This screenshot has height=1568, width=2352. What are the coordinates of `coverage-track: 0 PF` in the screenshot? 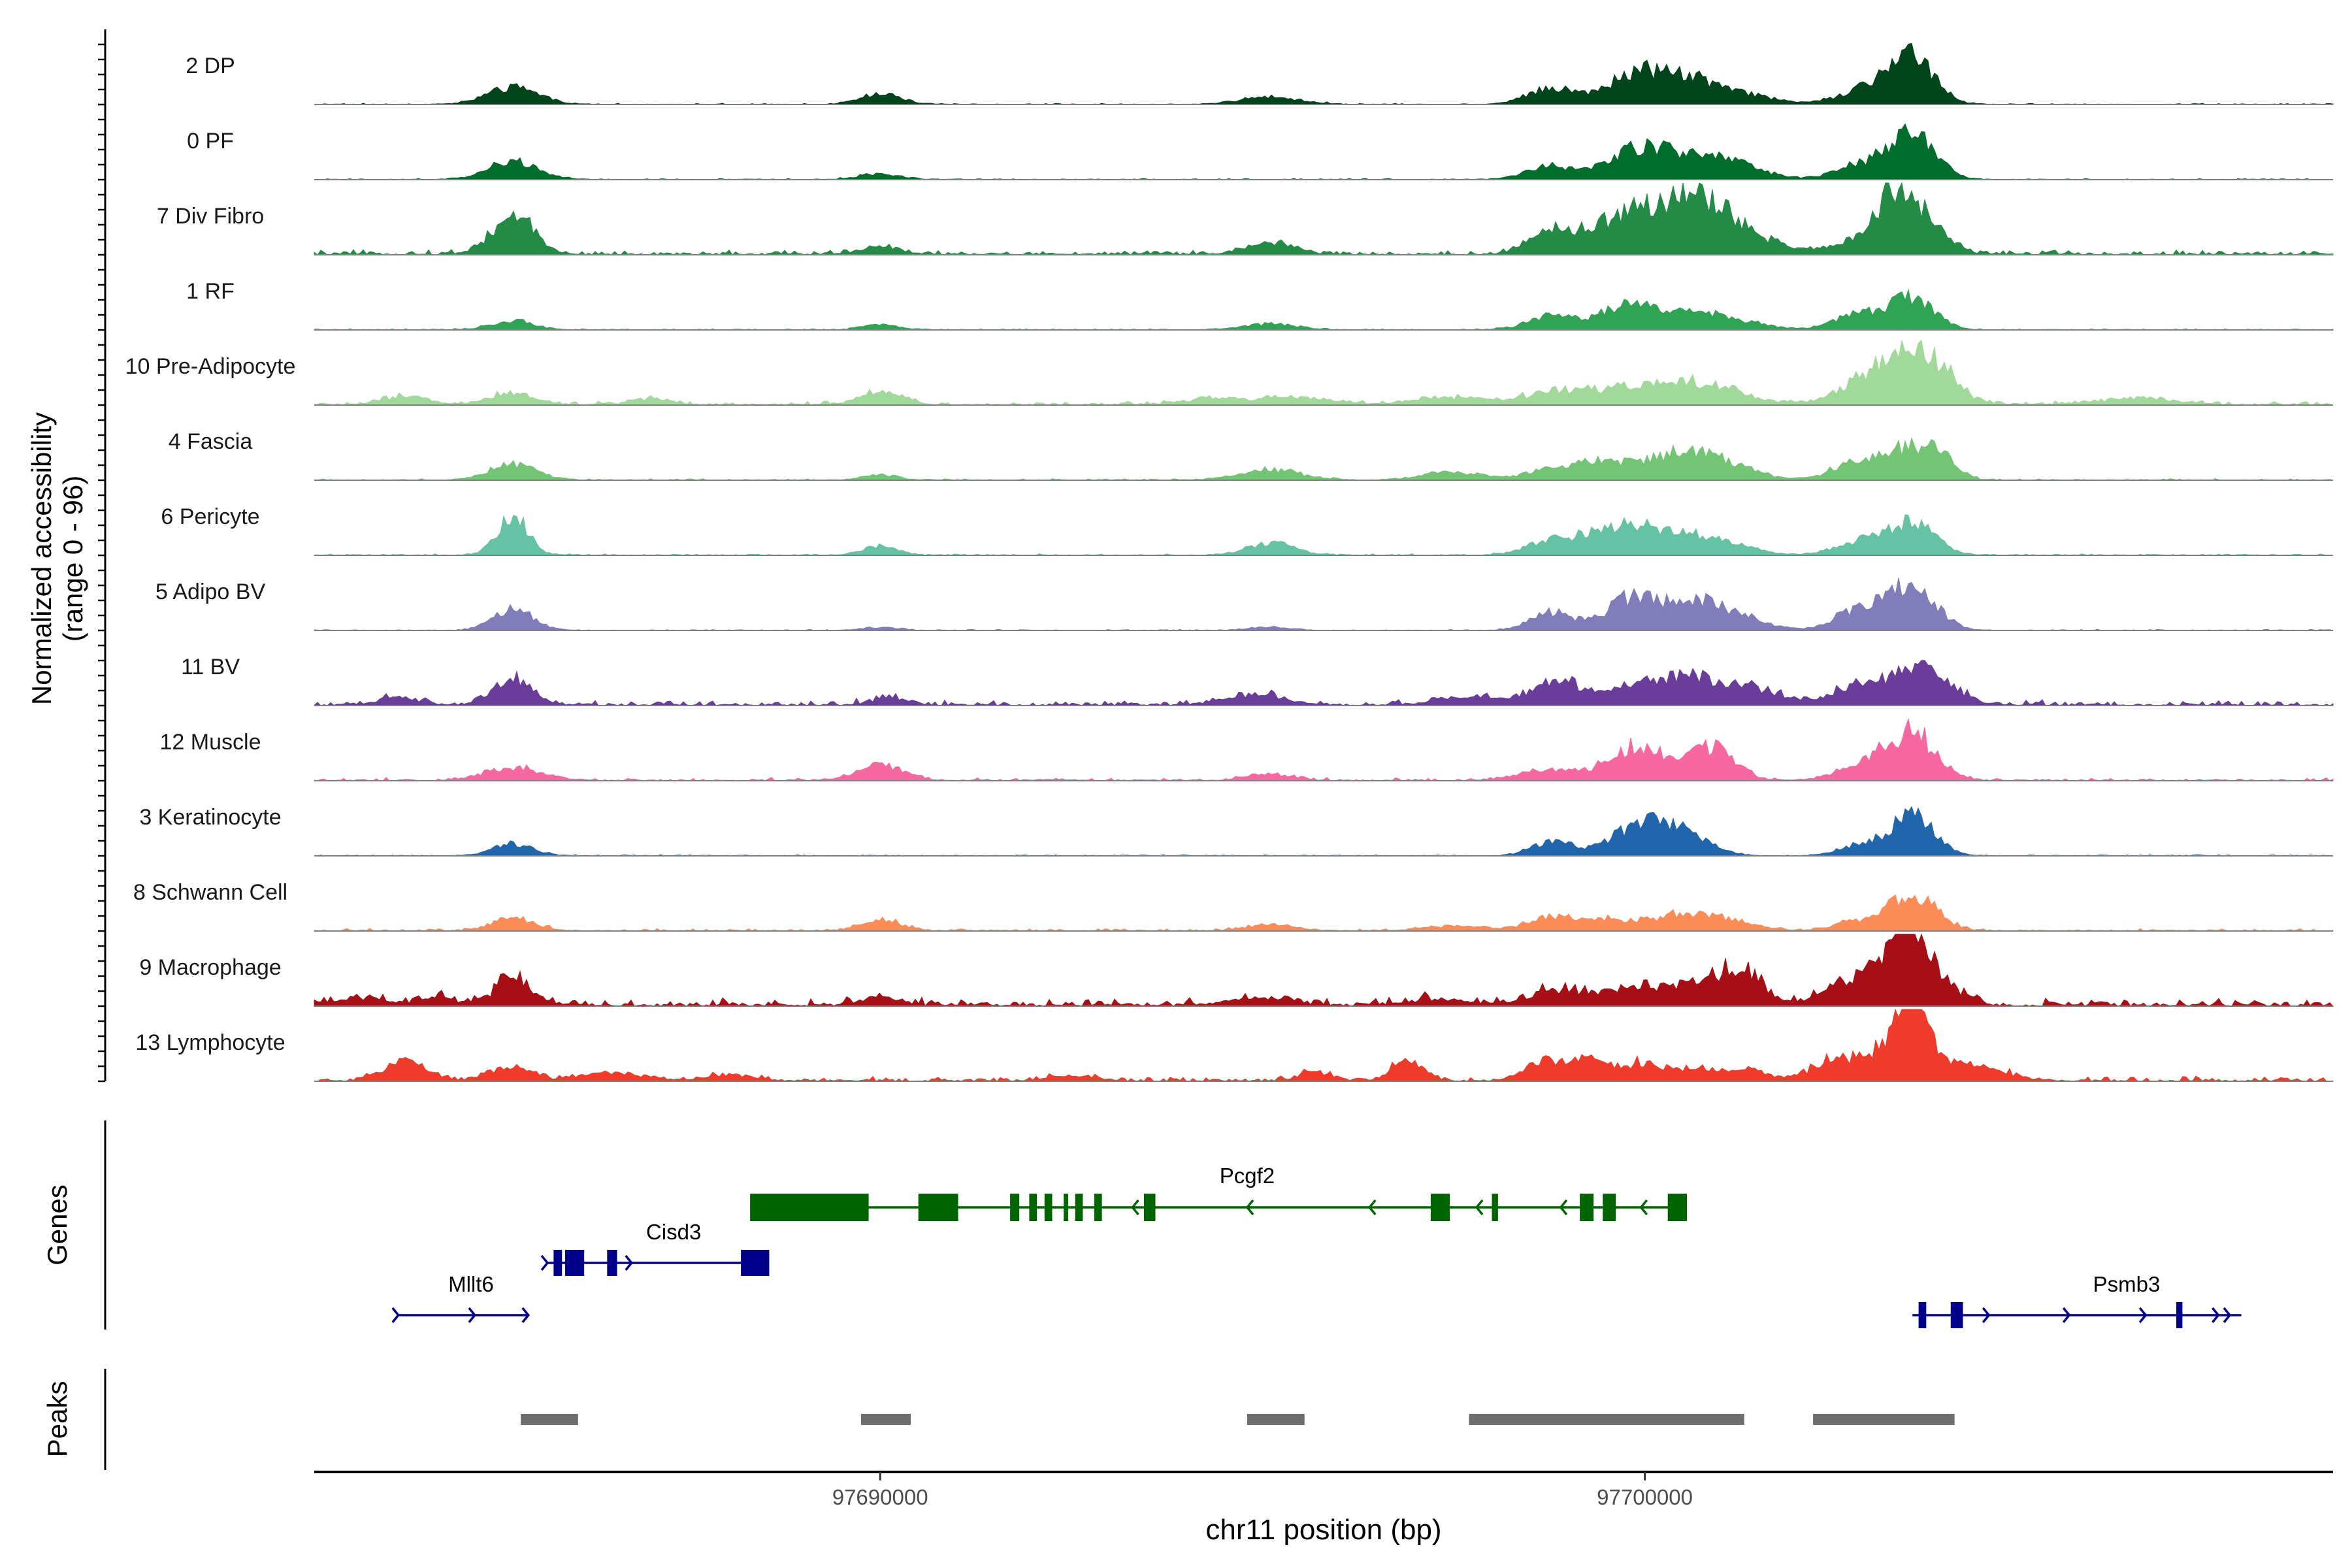 It's located at (1260, 151).